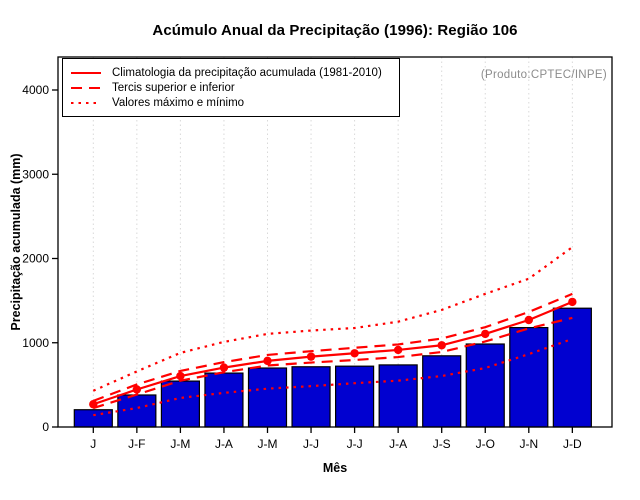 The image size is (640, 500). I want to click on y-tick-label: 0, so click(45, 427).